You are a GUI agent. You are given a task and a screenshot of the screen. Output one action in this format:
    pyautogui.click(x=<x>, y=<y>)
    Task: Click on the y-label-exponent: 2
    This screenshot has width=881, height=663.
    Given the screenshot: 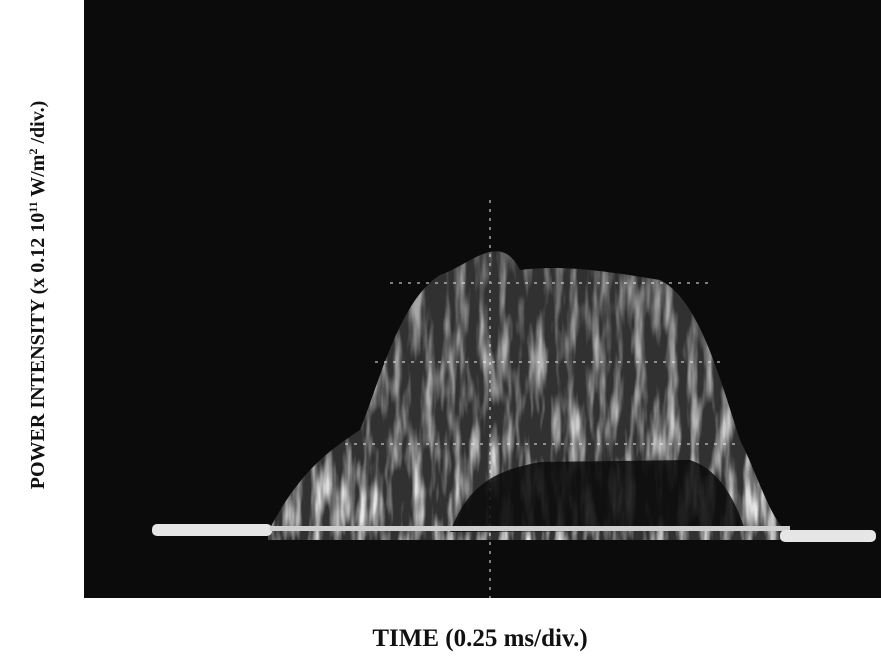 What is the action you would take?
    pyautogui.click(x=33, y=152)
    